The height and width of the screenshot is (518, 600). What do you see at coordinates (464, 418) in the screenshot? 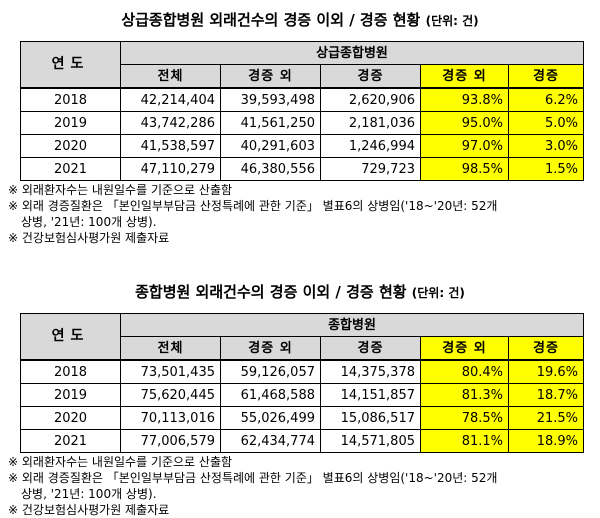
I see `non-mild-pct-cell: 78.5%` at bounding box center [464, 418].